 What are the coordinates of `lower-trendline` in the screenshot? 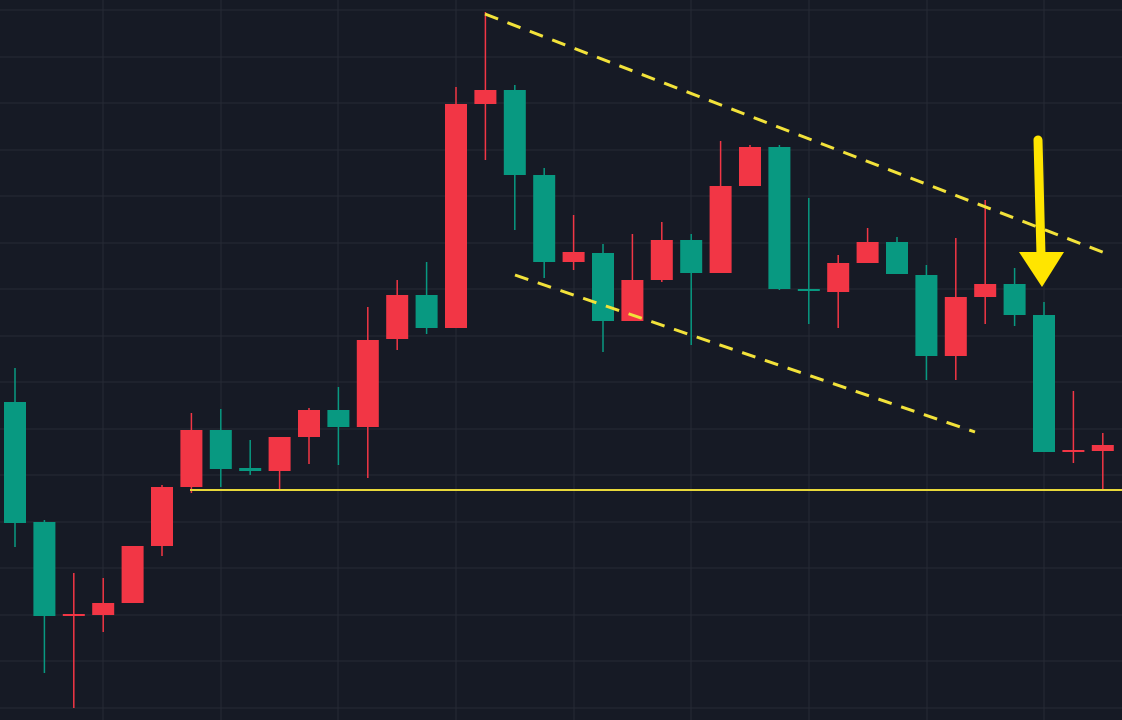 It's located at (745, 353).